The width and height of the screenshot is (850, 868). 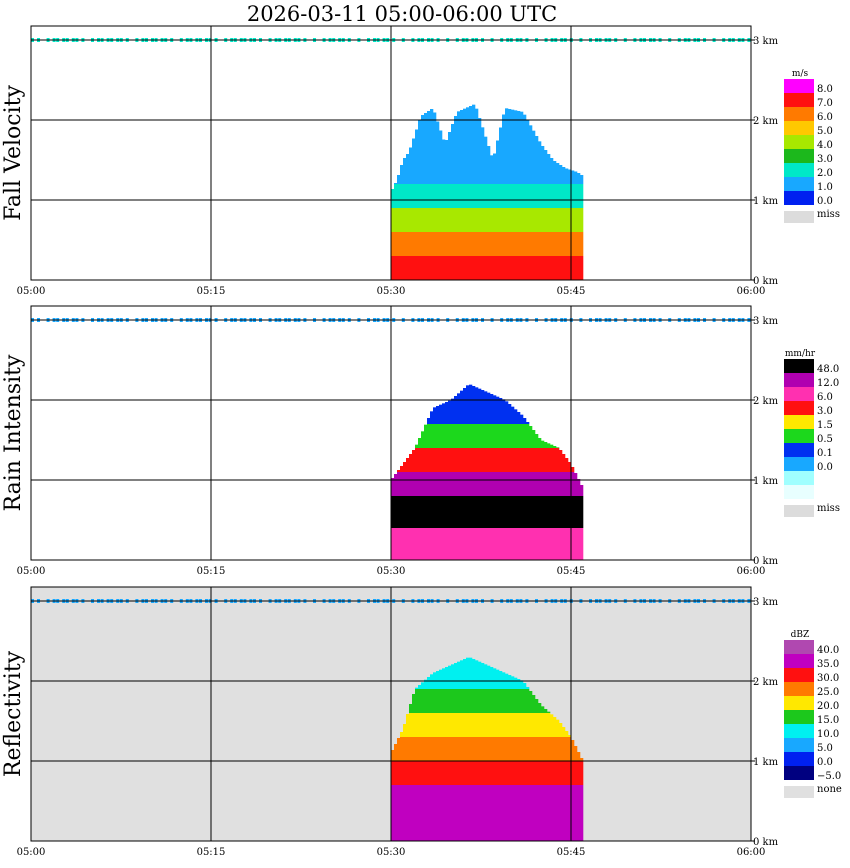 I want to click on x-tick-label: 05:45, so click(x=571, y=291).